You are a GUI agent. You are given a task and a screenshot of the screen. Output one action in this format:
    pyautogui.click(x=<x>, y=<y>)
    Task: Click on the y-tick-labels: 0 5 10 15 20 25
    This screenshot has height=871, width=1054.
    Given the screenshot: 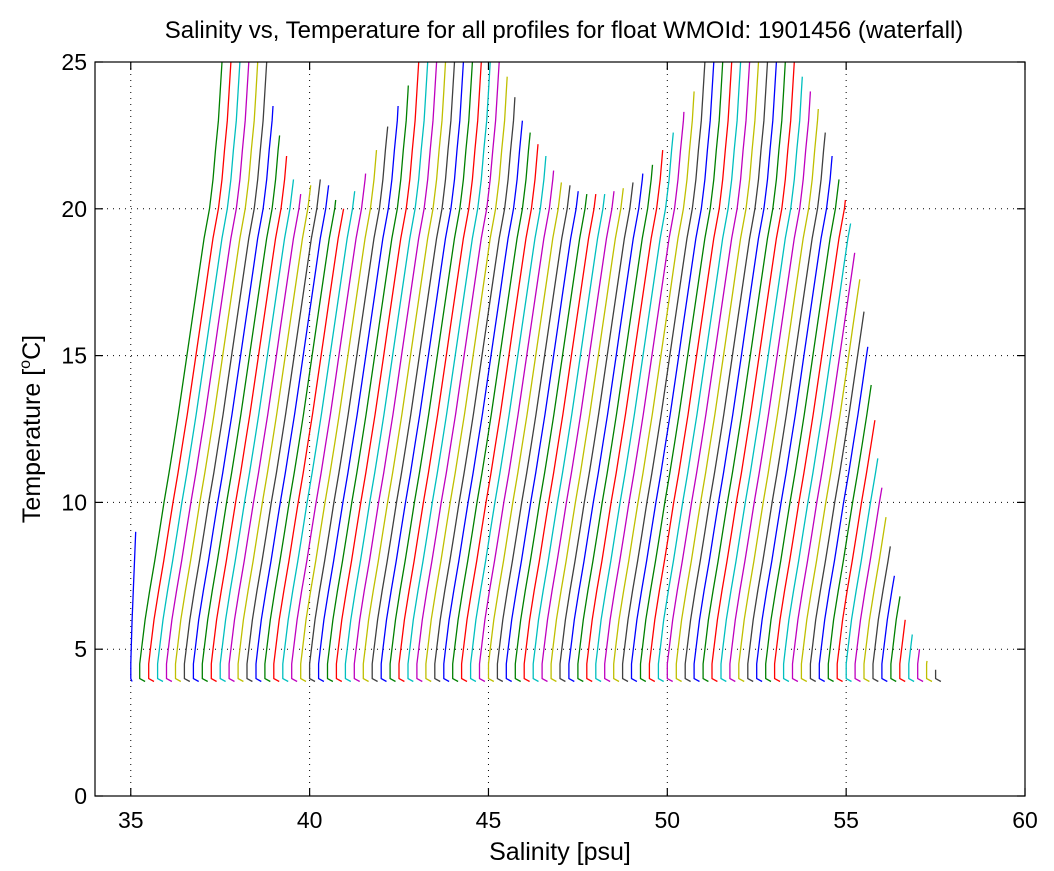 What is the action you would take?
    pyautogui.click(x=74, y=429)
    